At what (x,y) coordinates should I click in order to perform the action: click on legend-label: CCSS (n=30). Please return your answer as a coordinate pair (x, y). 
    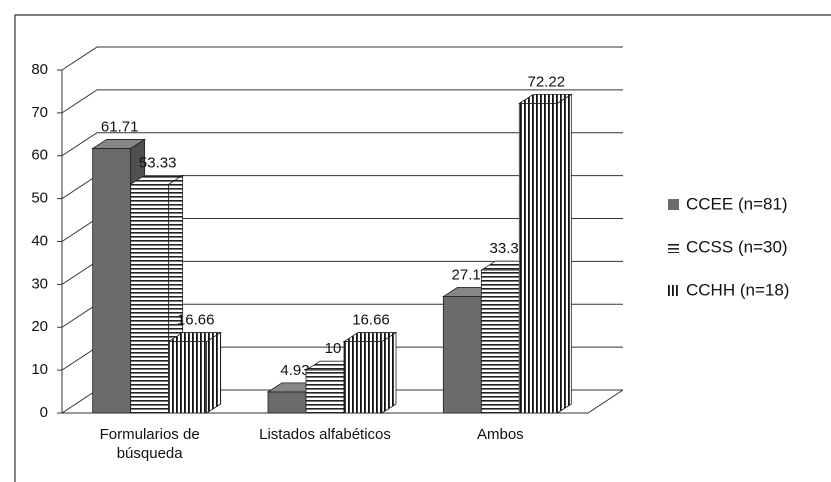
    Looking at the image, I should click on (737, 246).